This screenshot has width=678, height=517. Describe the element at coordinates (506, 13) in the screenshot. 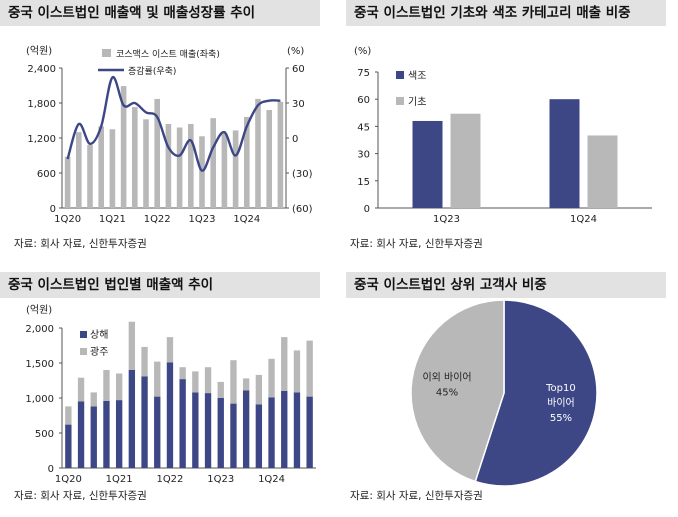

I see `panel-title: 중국 이스트법인 기초와 색조 카테고리 매출 비중` at that location.